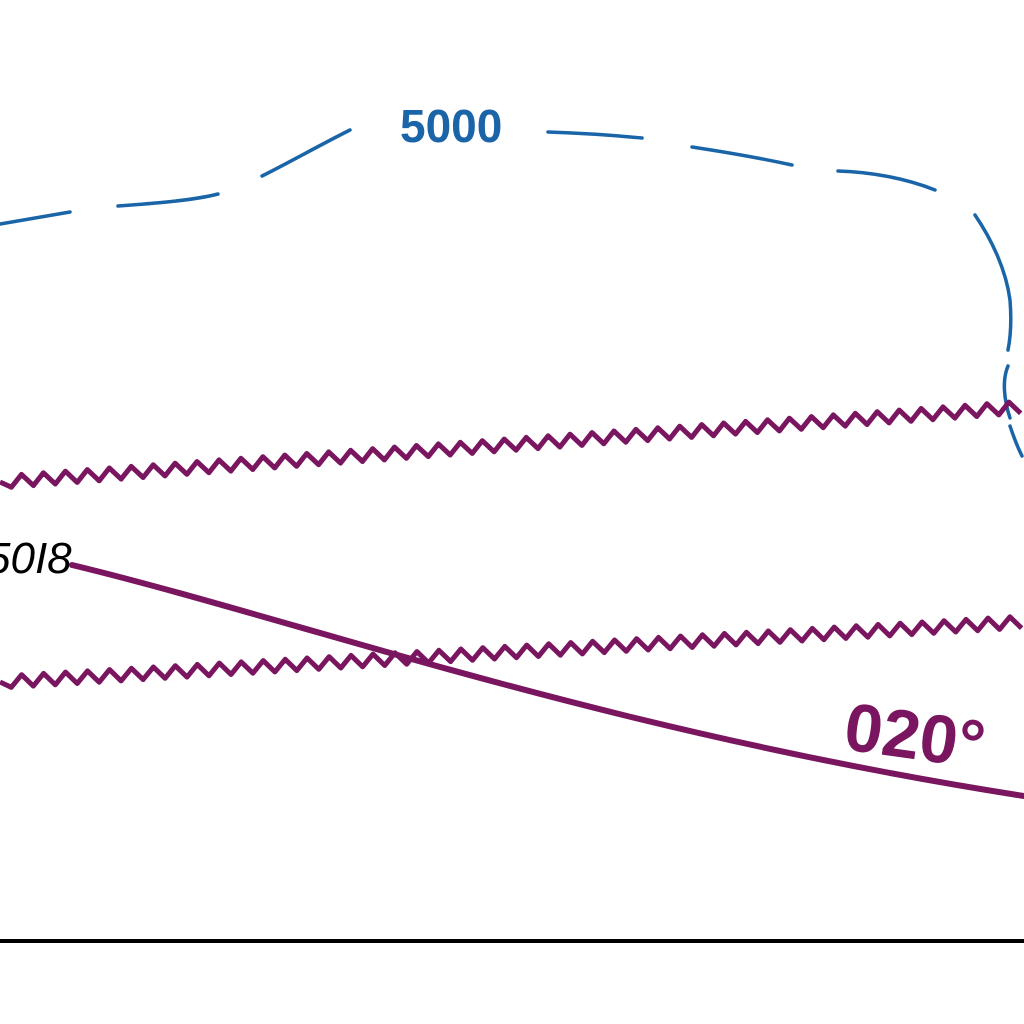  Describe the element at coordinates (451, 126) in the screenshot. I see `contour-label: 5000` at that location.